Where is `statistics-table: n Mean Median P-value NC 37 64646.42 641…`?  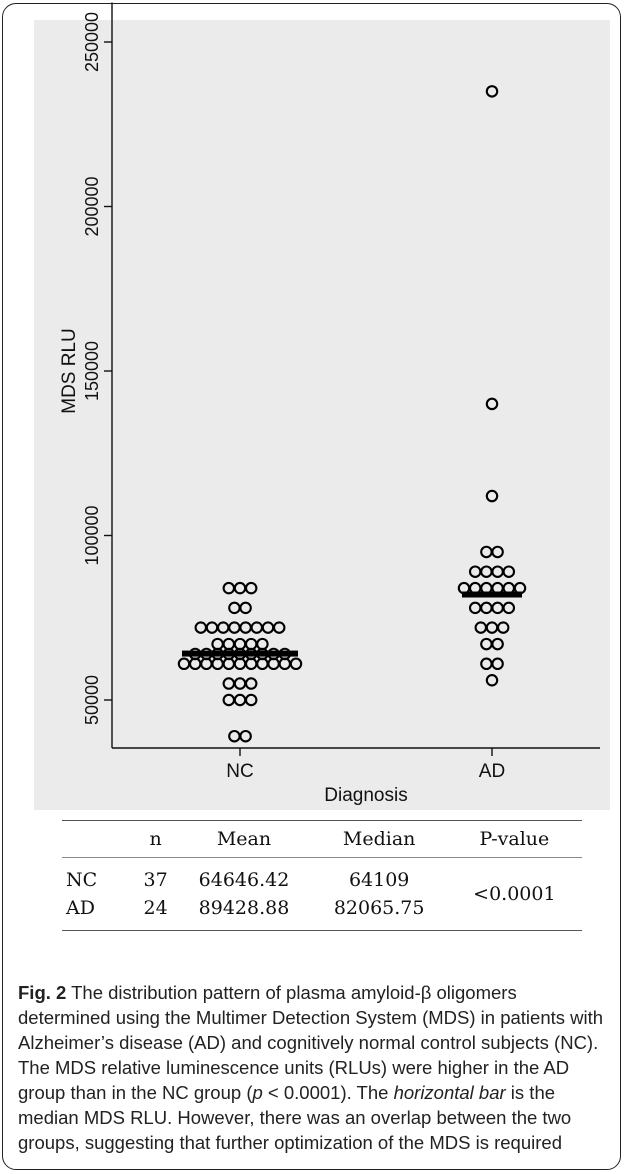 statistics-table: n Mean Median P-value NC 37 64646.42 641… is located at coordinates (322, 875).